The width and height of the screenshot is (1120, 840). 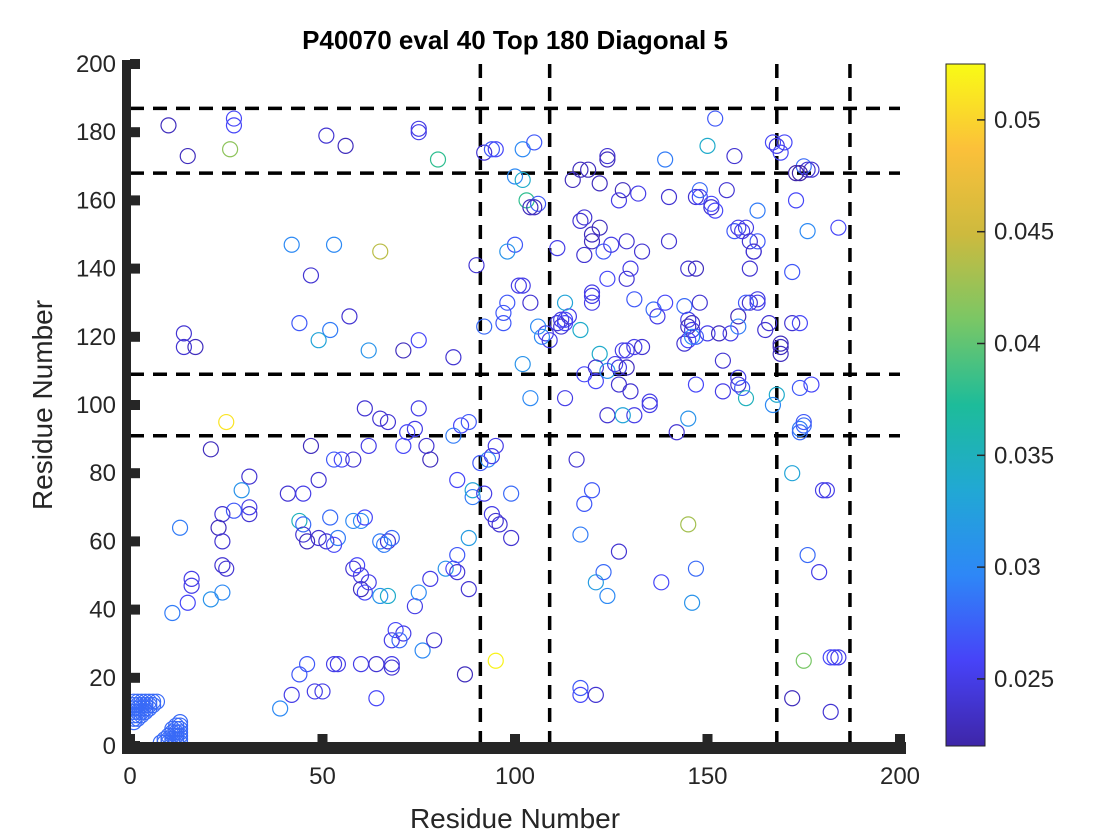 What do you see at coordinates (900, 776) in the screenshot?
I see `x-tick-label: 200` at bounding box center [900, 776].